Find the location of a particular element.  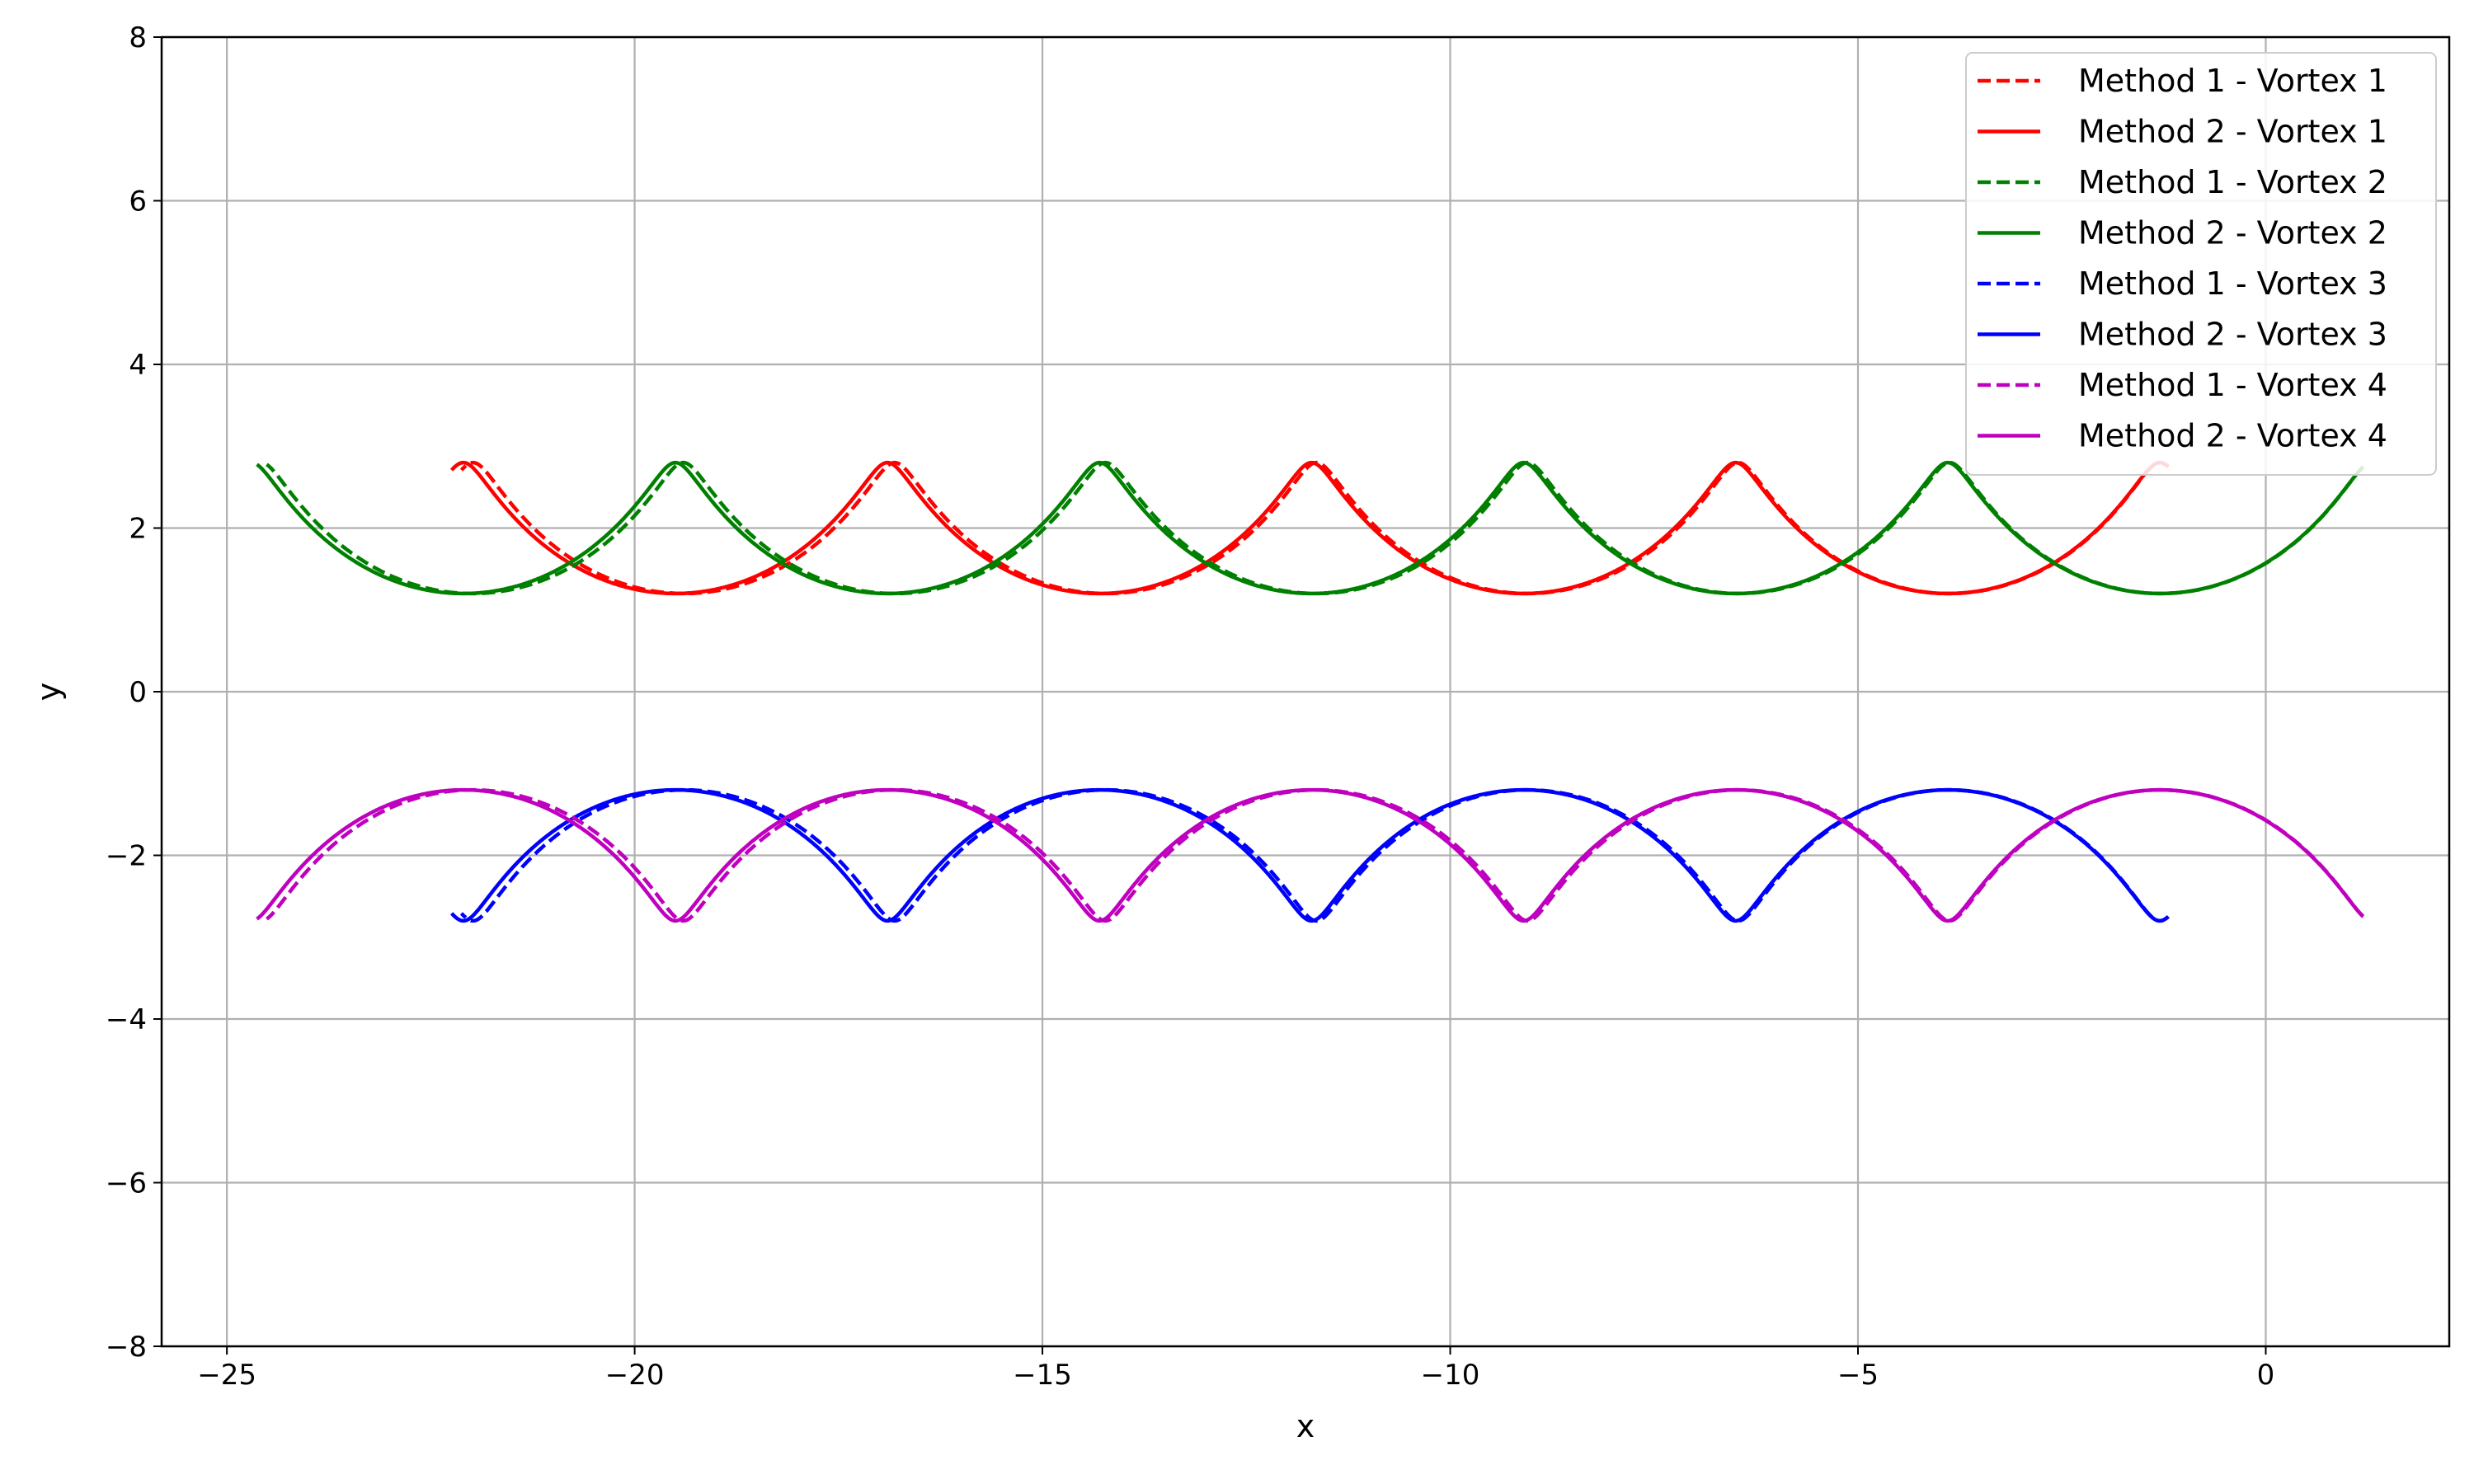

y-tick-label: 0 is located at coordinates (138, 692).